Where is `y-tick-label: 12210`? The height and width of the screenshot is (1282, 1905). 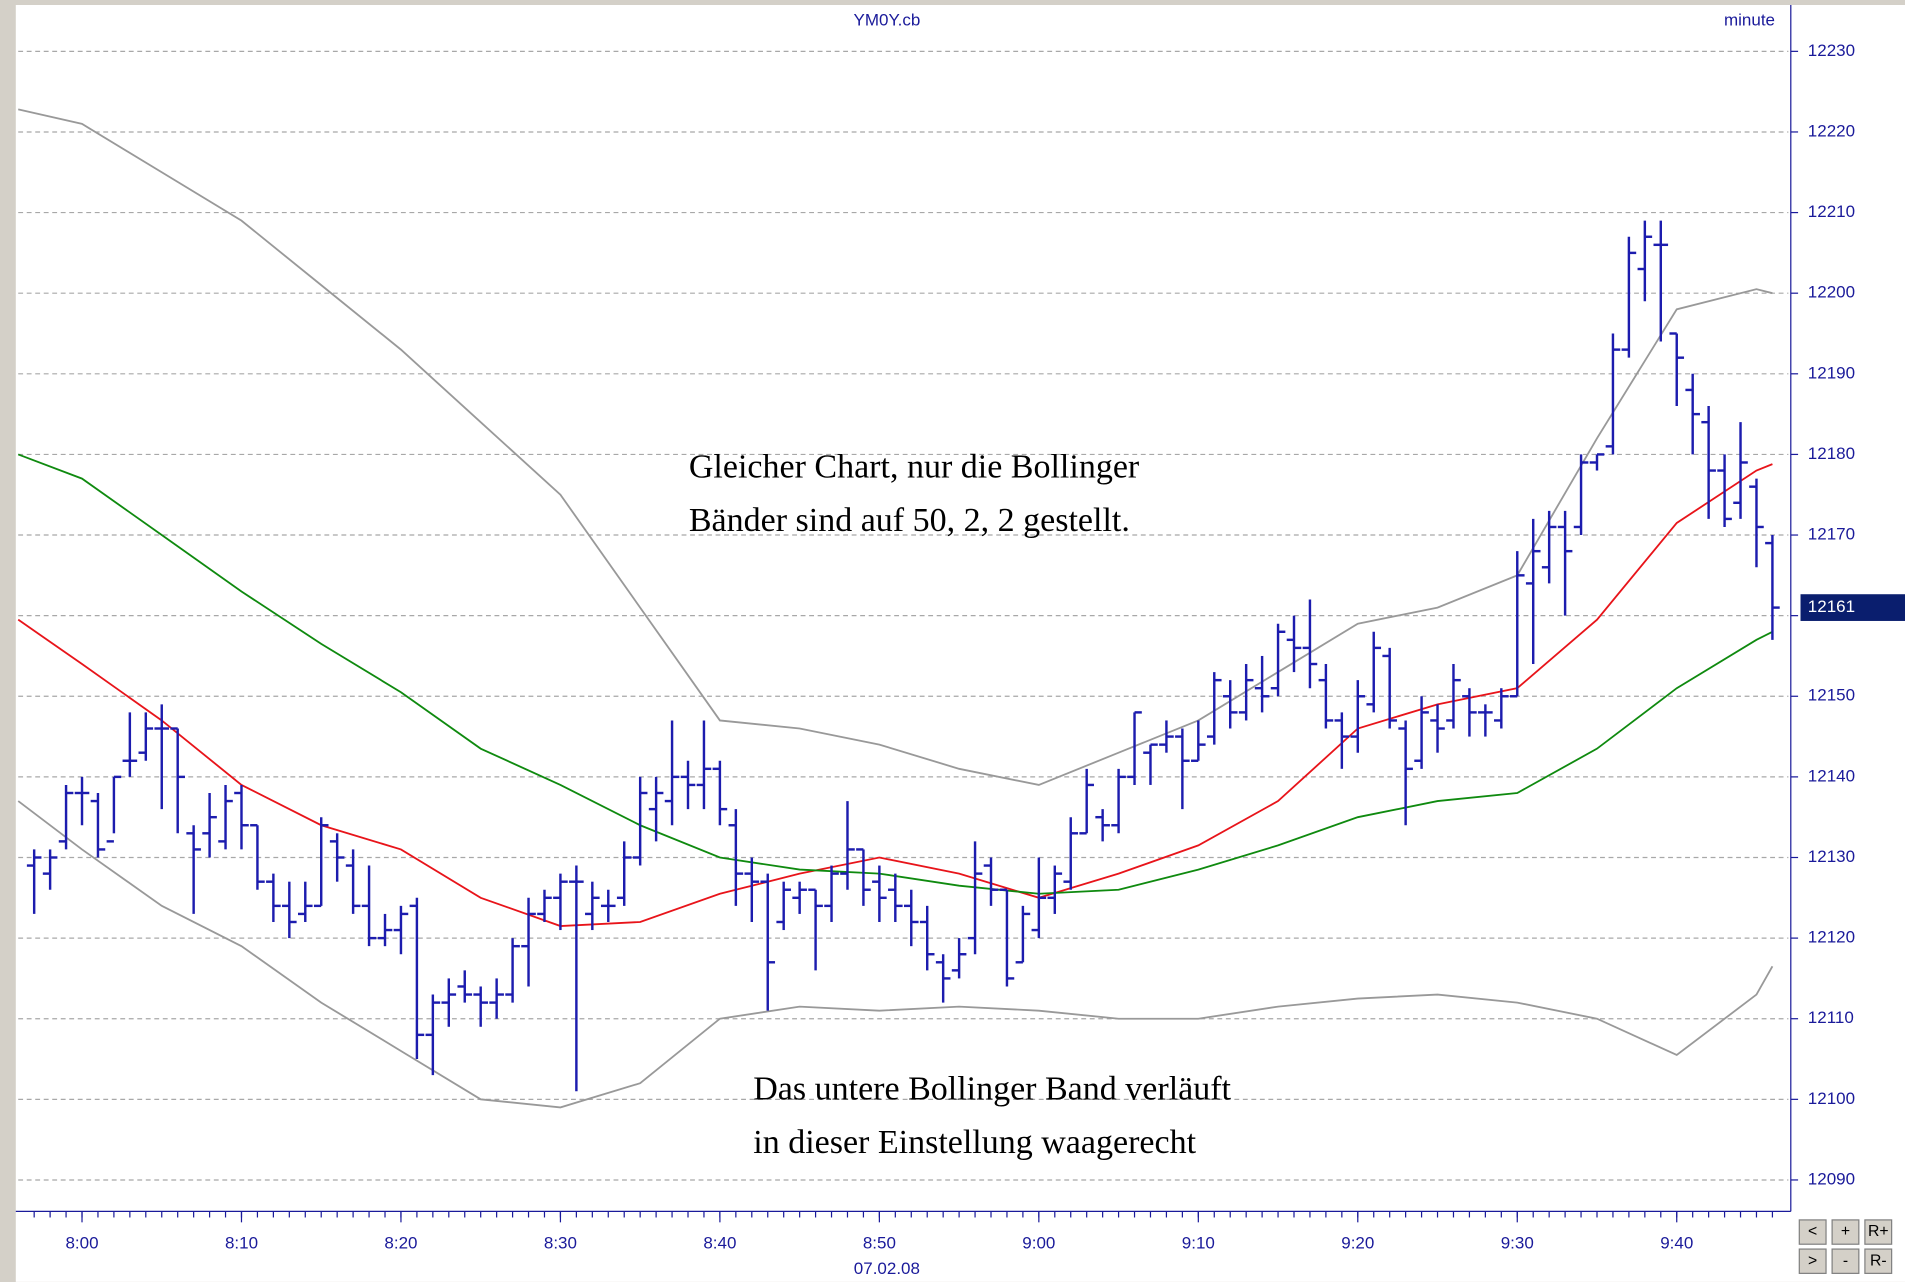
y-tick-label: 12210 is located at coordinates (1831, 211).